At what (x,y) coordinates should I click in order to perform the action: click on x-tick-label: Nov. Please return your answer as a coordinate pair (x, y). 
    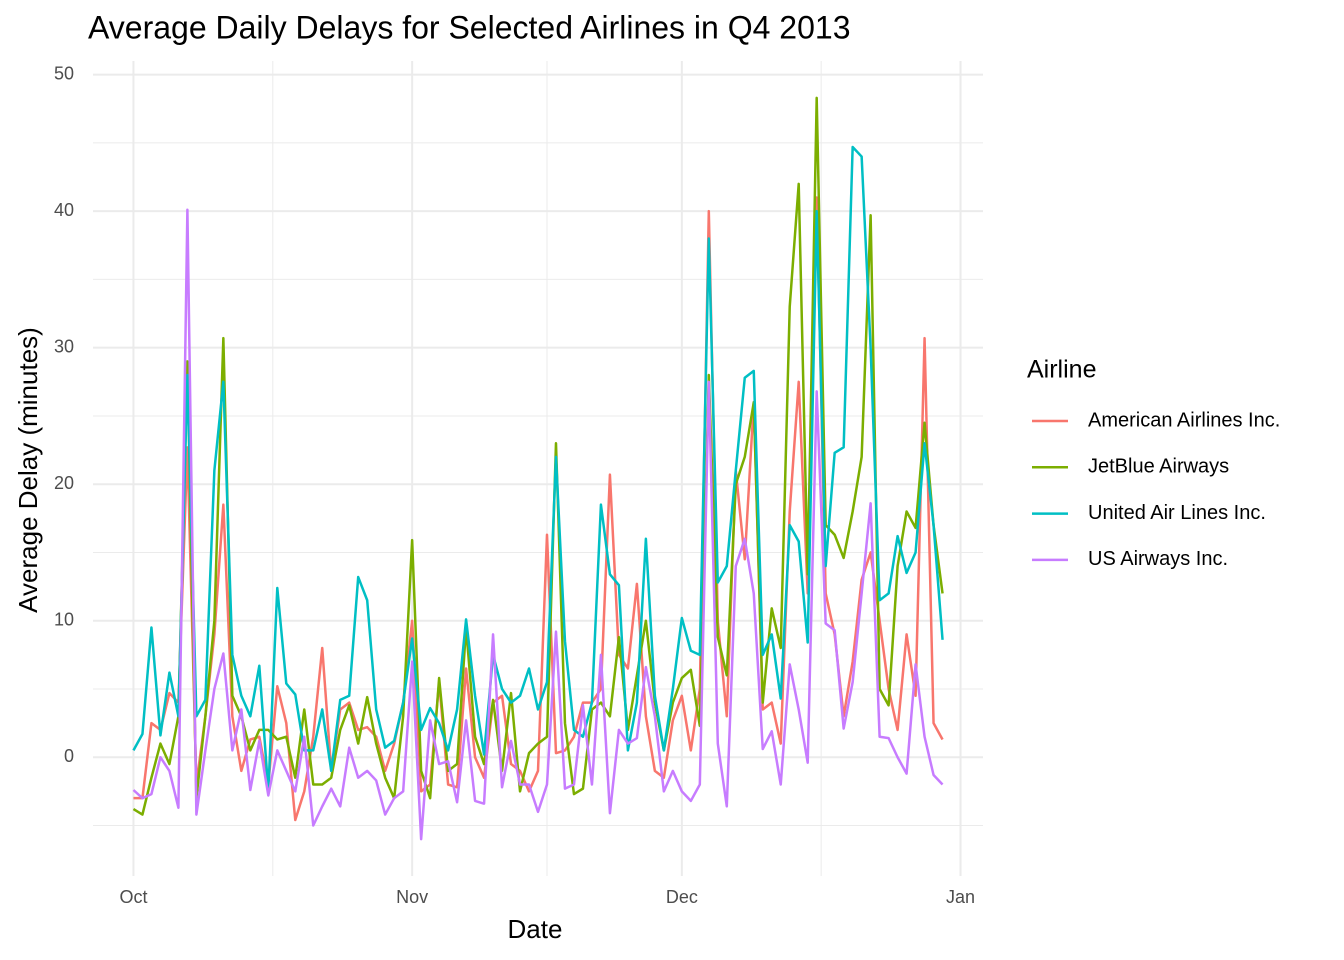
    Looking at the image, I should click on (412, 897).